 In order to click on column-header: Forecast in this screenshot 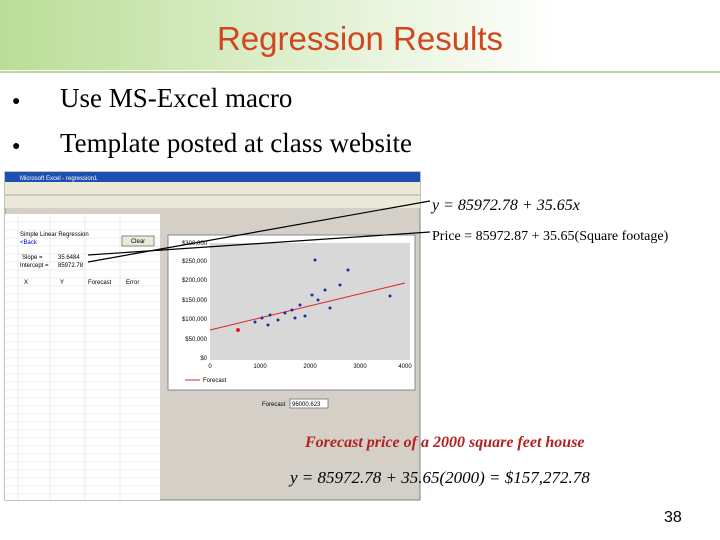, I will do `click(100, 283)`.